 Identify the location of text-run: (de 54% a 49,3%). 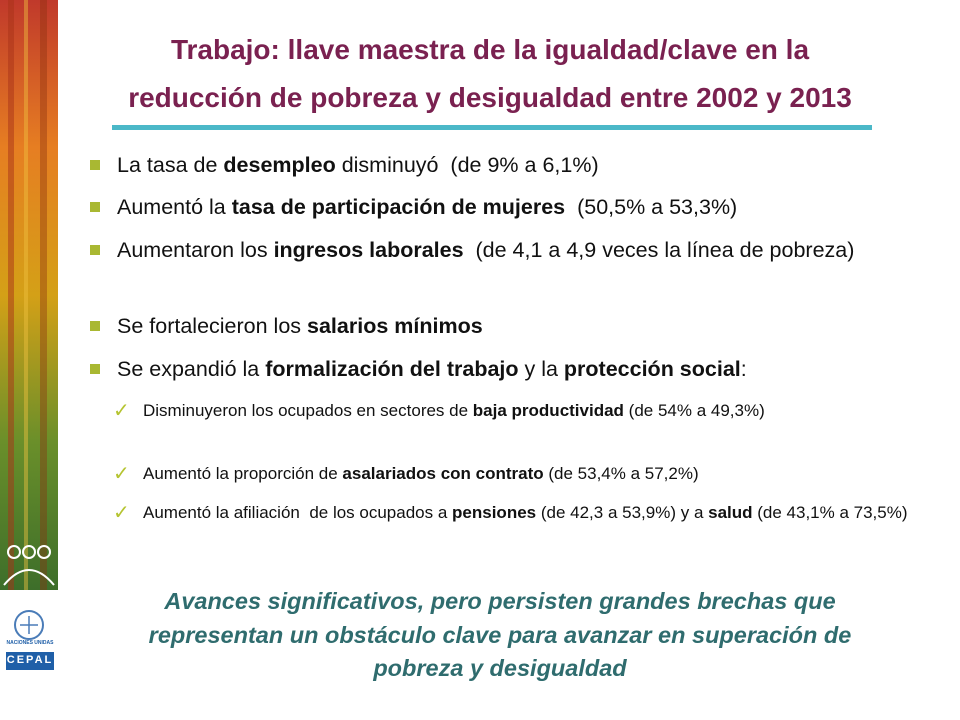
(694, 410).